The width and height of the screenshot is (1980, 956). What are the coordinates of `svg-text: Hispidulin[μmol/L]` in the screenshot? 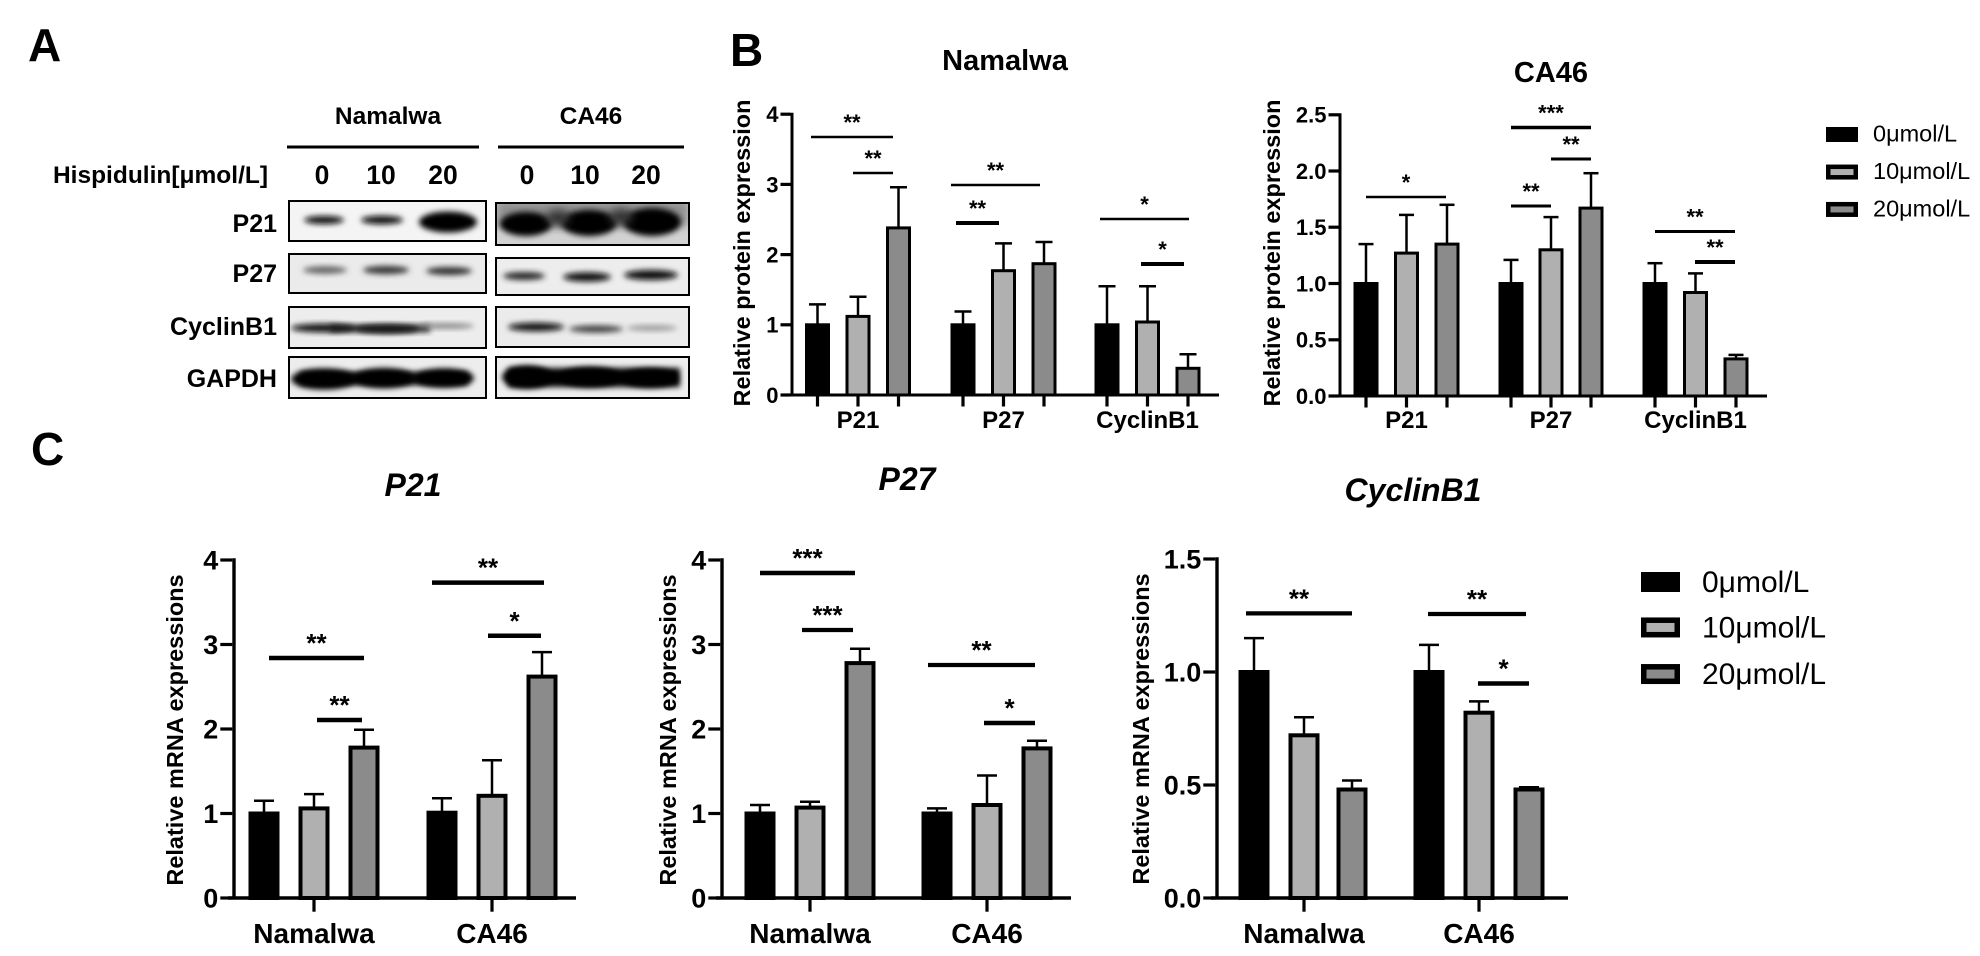 It's located at (160, 175).